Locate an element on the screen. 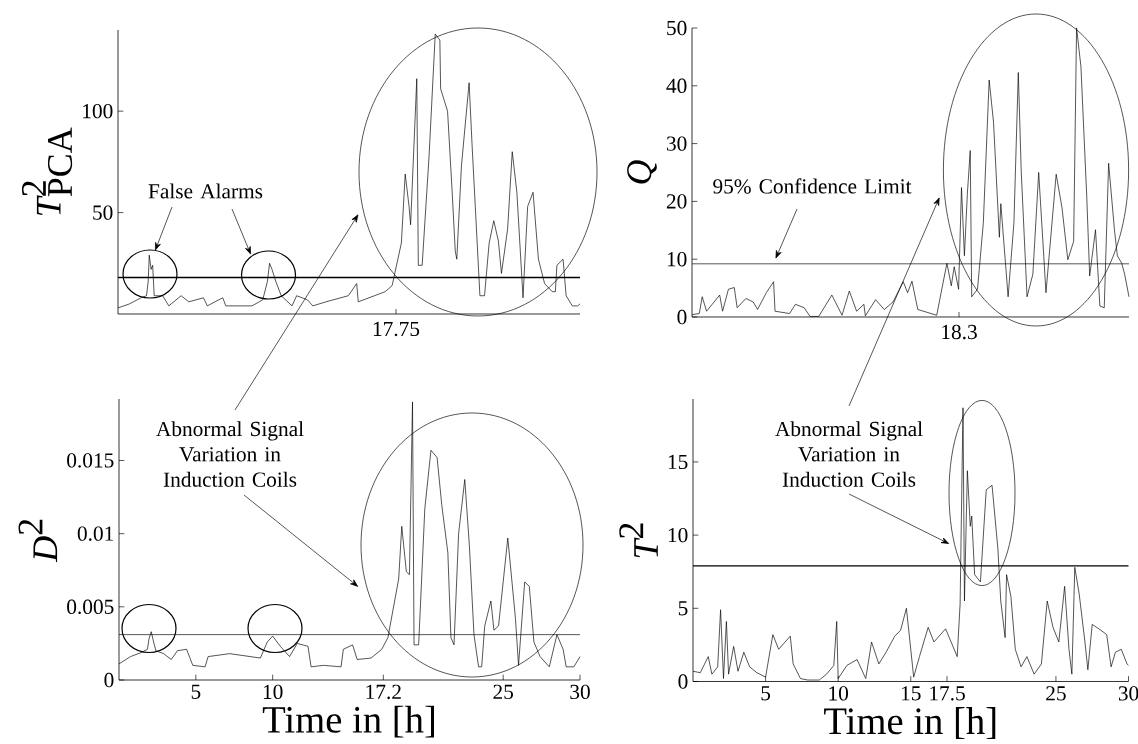 The image size is (1138, 744). text: 18.3 is located at coordinates (959, 332).